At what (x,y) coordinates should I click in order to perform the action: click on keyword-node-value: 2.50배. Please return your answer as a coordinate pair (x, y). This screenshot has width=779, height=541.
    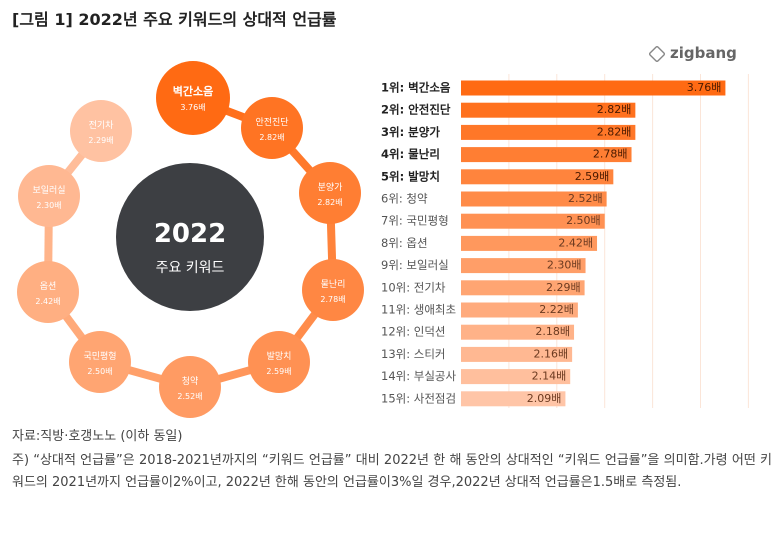
    Looking at the image, I should click on (99, 371).